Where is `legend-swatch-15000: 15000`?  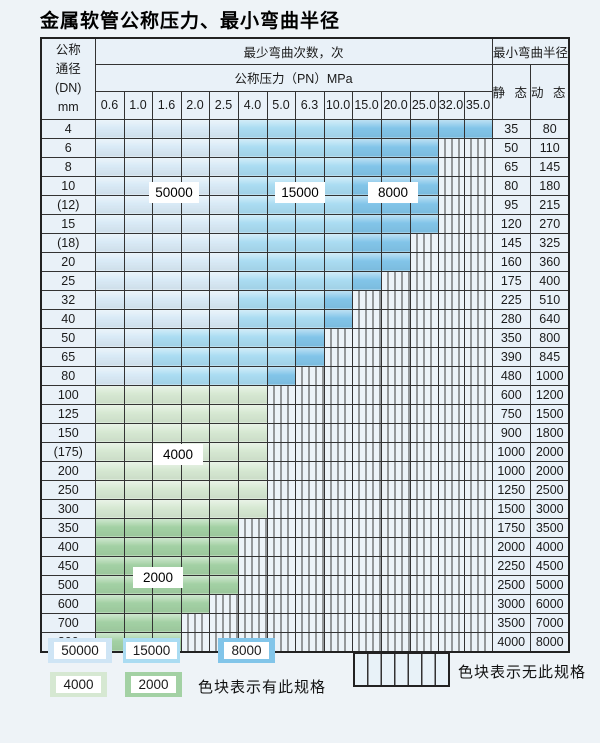 legend-swatch-15000: 15000 is located at coordinates (151, 650).